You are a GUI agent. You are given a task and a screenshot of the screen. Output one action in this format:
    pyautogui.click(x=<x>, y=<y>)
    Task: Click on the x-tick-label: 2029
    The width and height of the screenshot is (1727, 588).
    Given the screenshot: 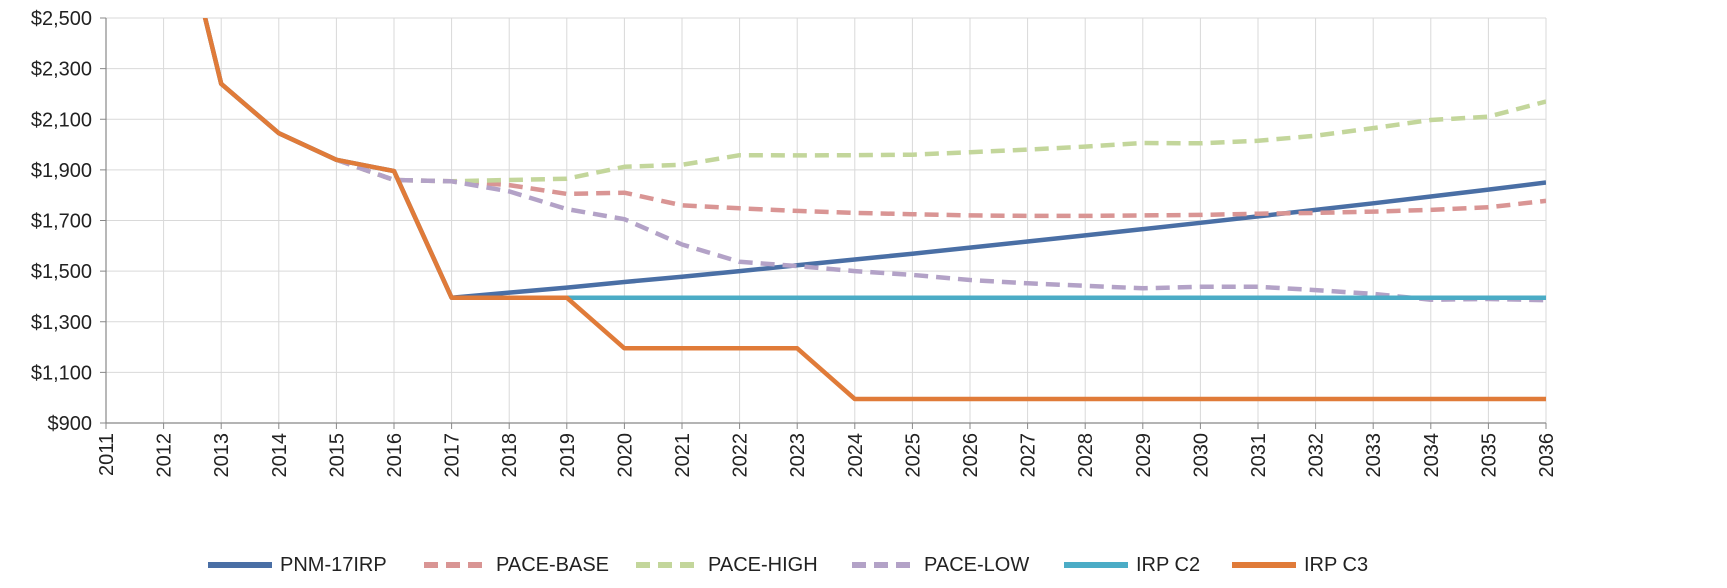 What is the action you would take?
    pyautogui.click(x=1144, y=455)
    